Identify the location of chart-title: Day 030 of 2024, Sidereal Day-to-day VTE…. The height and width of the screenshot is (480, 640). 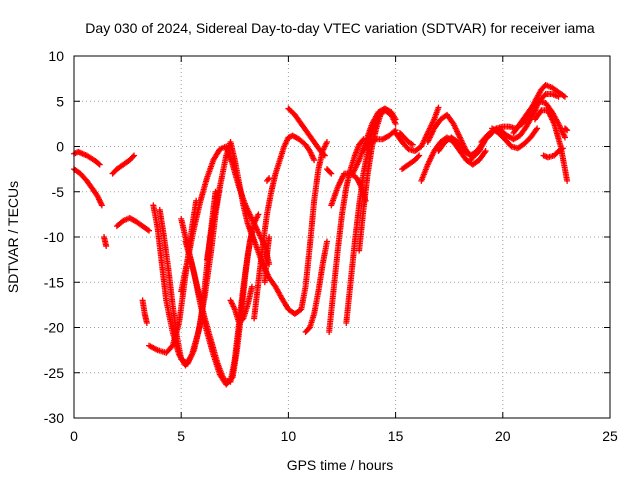
(340, 28).